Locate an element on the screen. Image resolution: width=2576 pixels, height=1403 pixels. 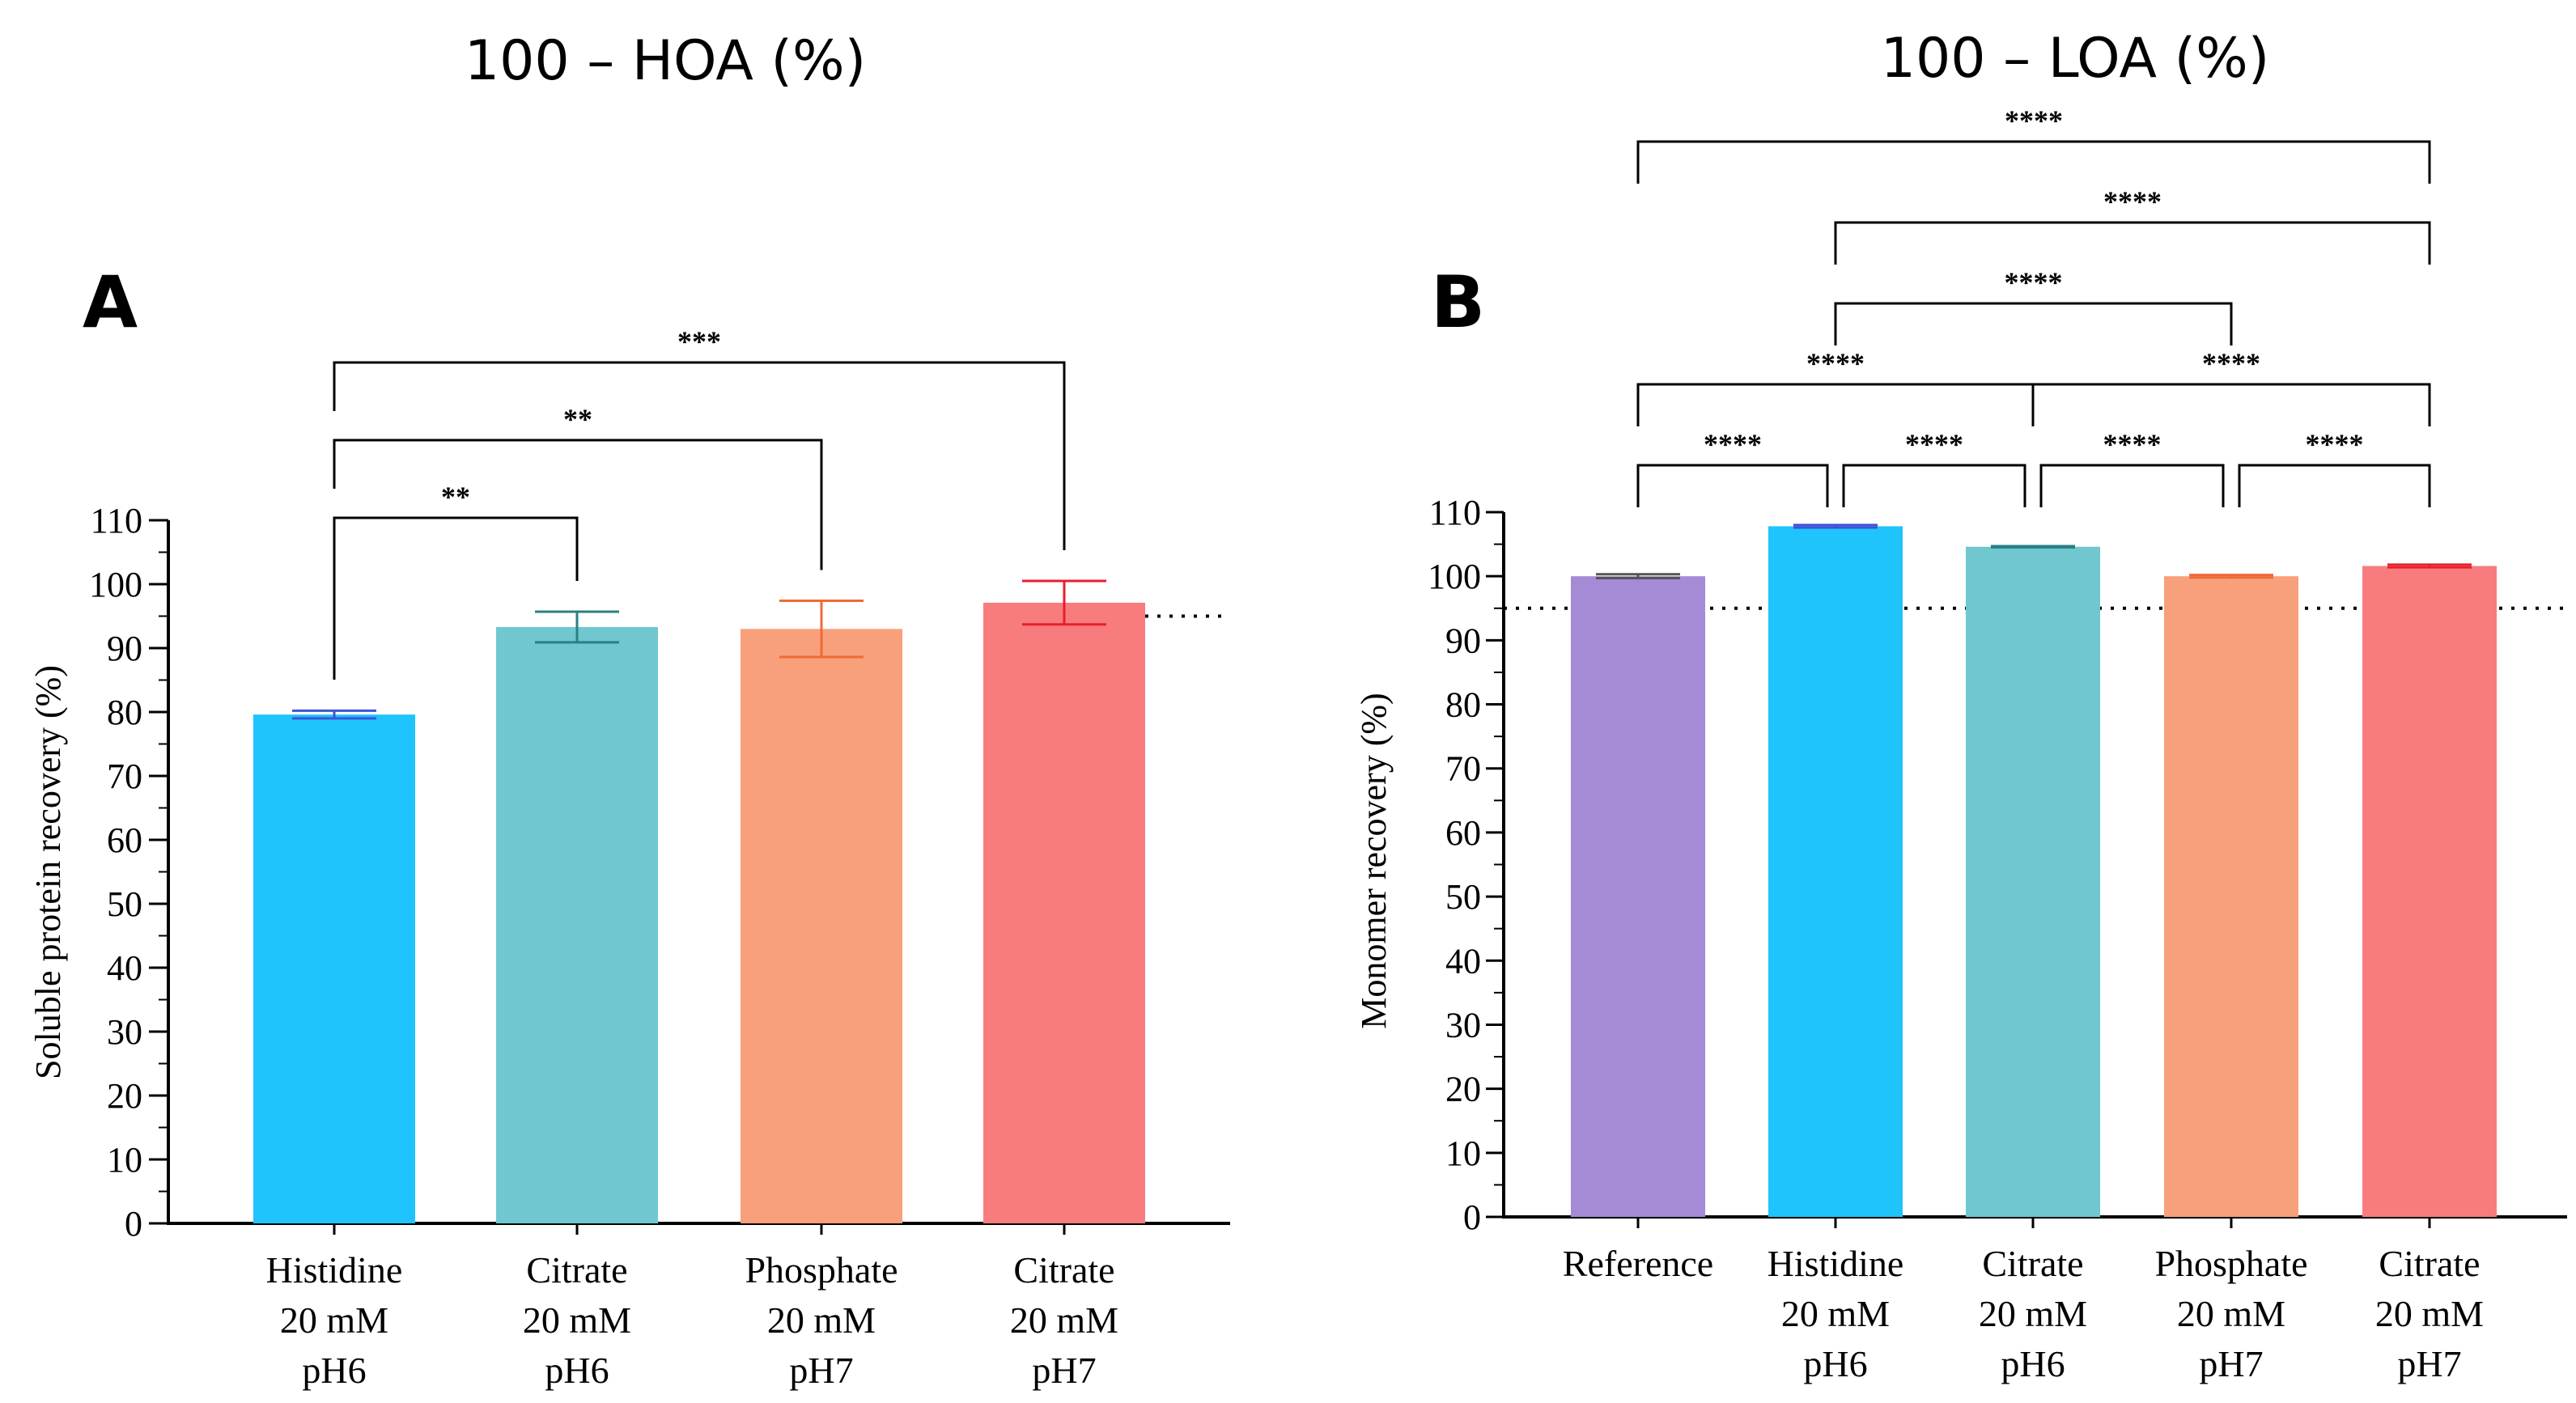
panel-a-label: A is located at coordinates (110, 302).